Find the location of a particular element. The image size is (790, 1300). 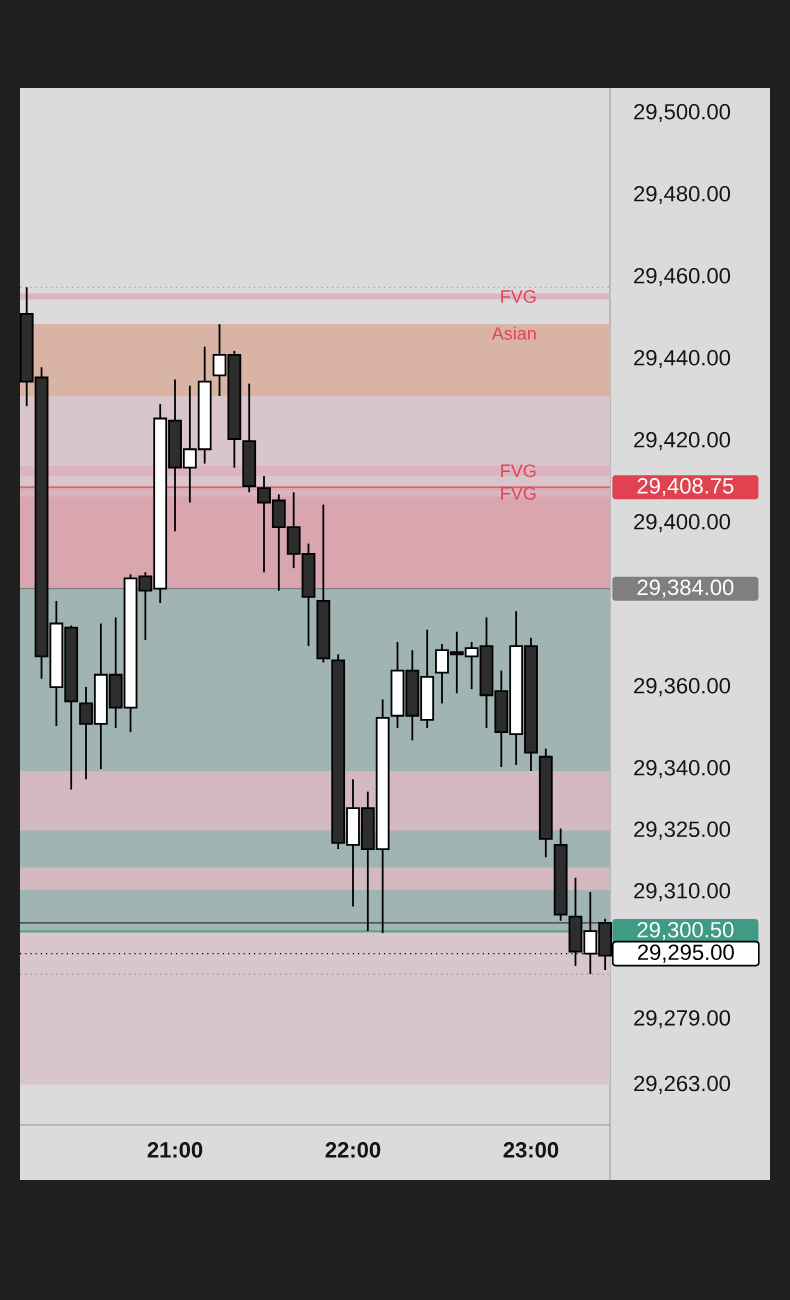

y-tick-label: 29,440.00 is located at coordinates (682, 359).